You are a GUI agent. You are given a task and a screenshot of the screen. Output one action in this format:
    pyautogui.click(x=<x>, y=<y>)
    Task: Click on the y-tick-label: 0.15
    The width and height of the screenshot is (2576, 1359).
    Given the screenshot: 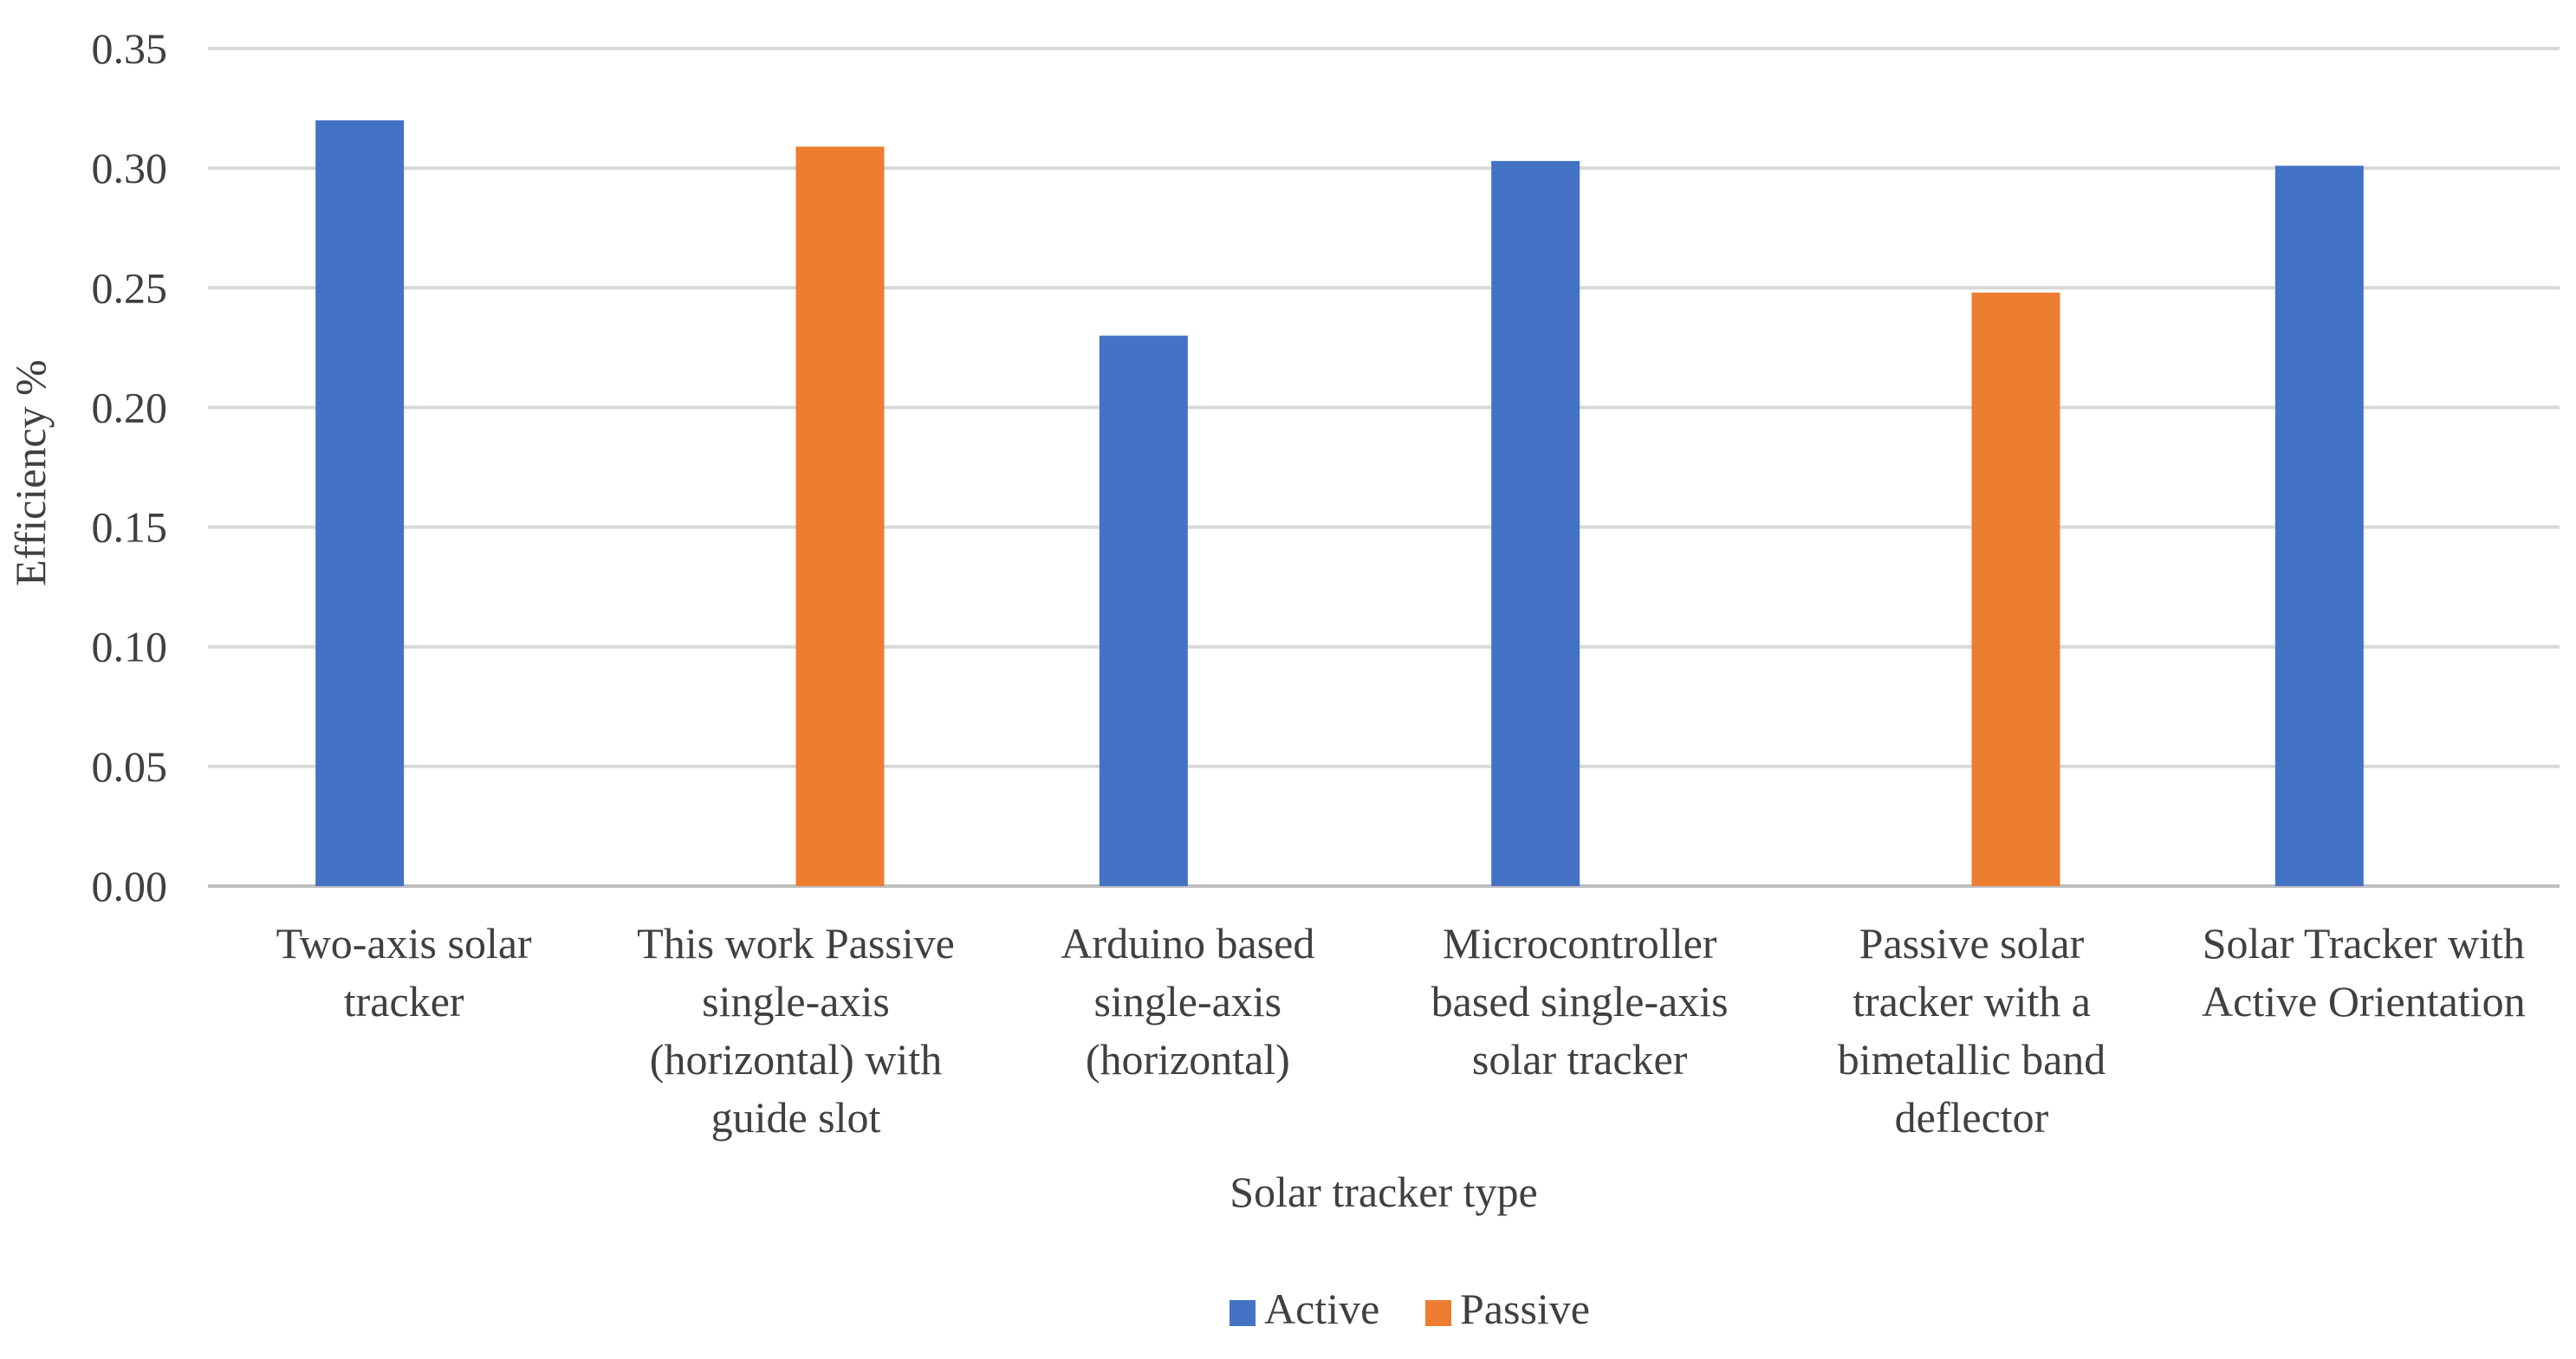 What is the action you would take?
    pyautogui.click(x=130, y=527)
    